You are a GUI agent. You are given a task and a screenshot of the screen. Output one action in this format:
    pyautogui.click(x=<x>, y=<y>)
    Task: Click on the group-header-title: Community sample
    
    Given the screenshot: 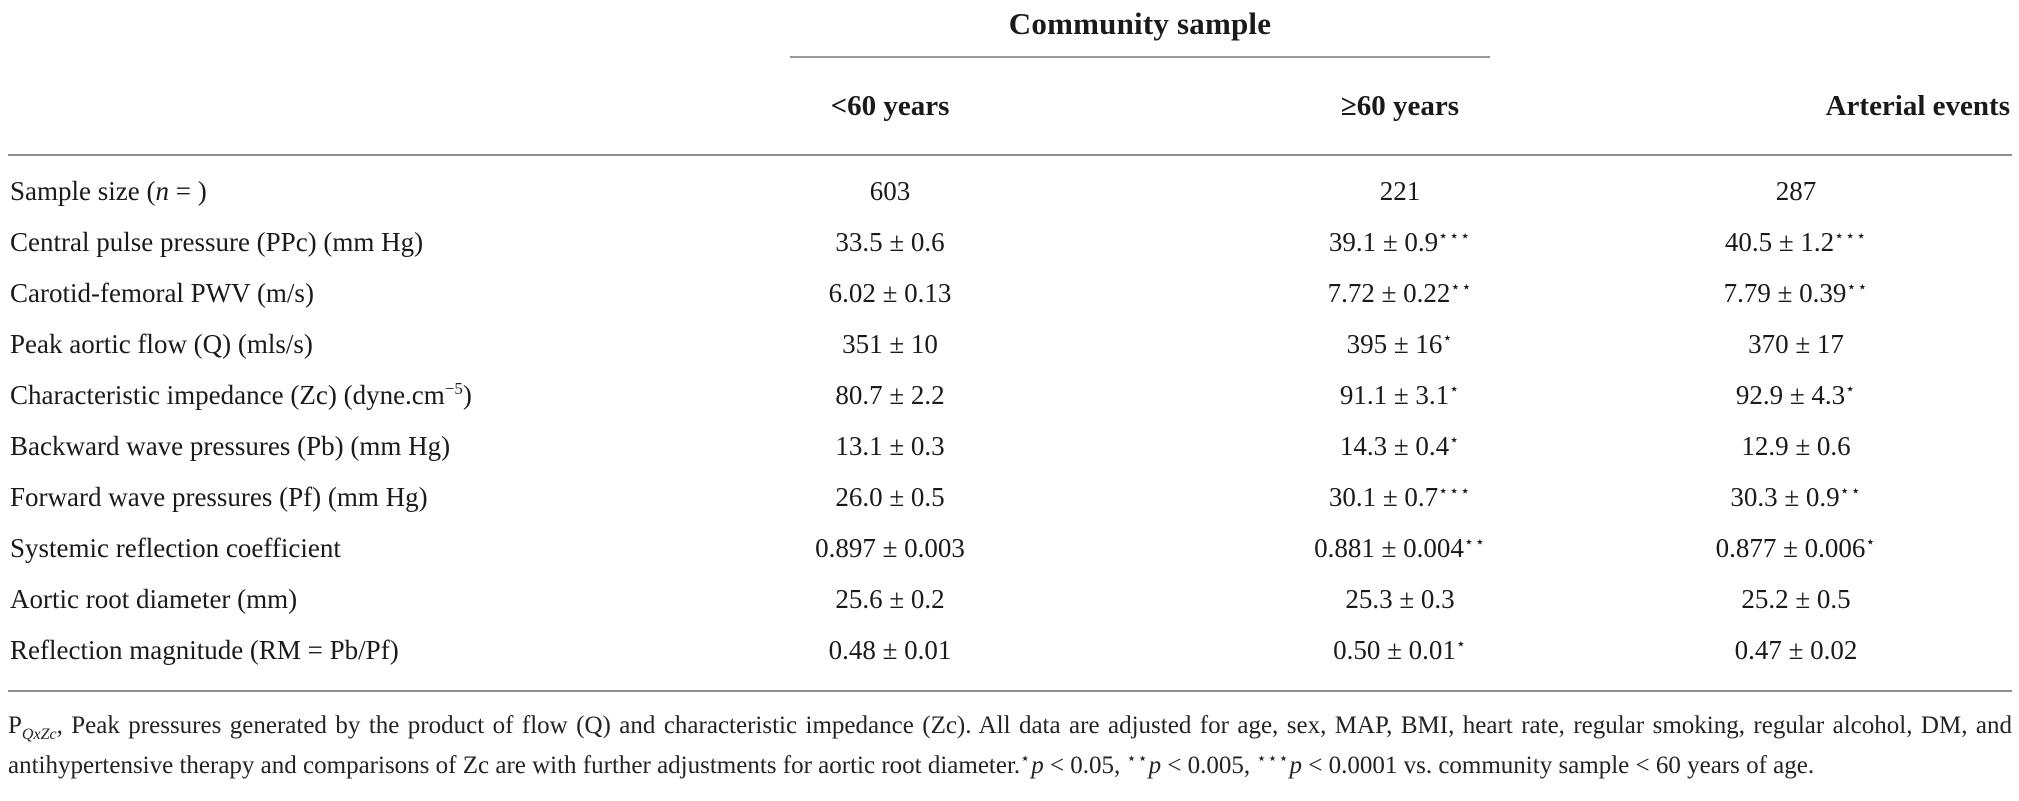 What is the action you would take?
    pyautogui.click(x=1140, y=23)
    